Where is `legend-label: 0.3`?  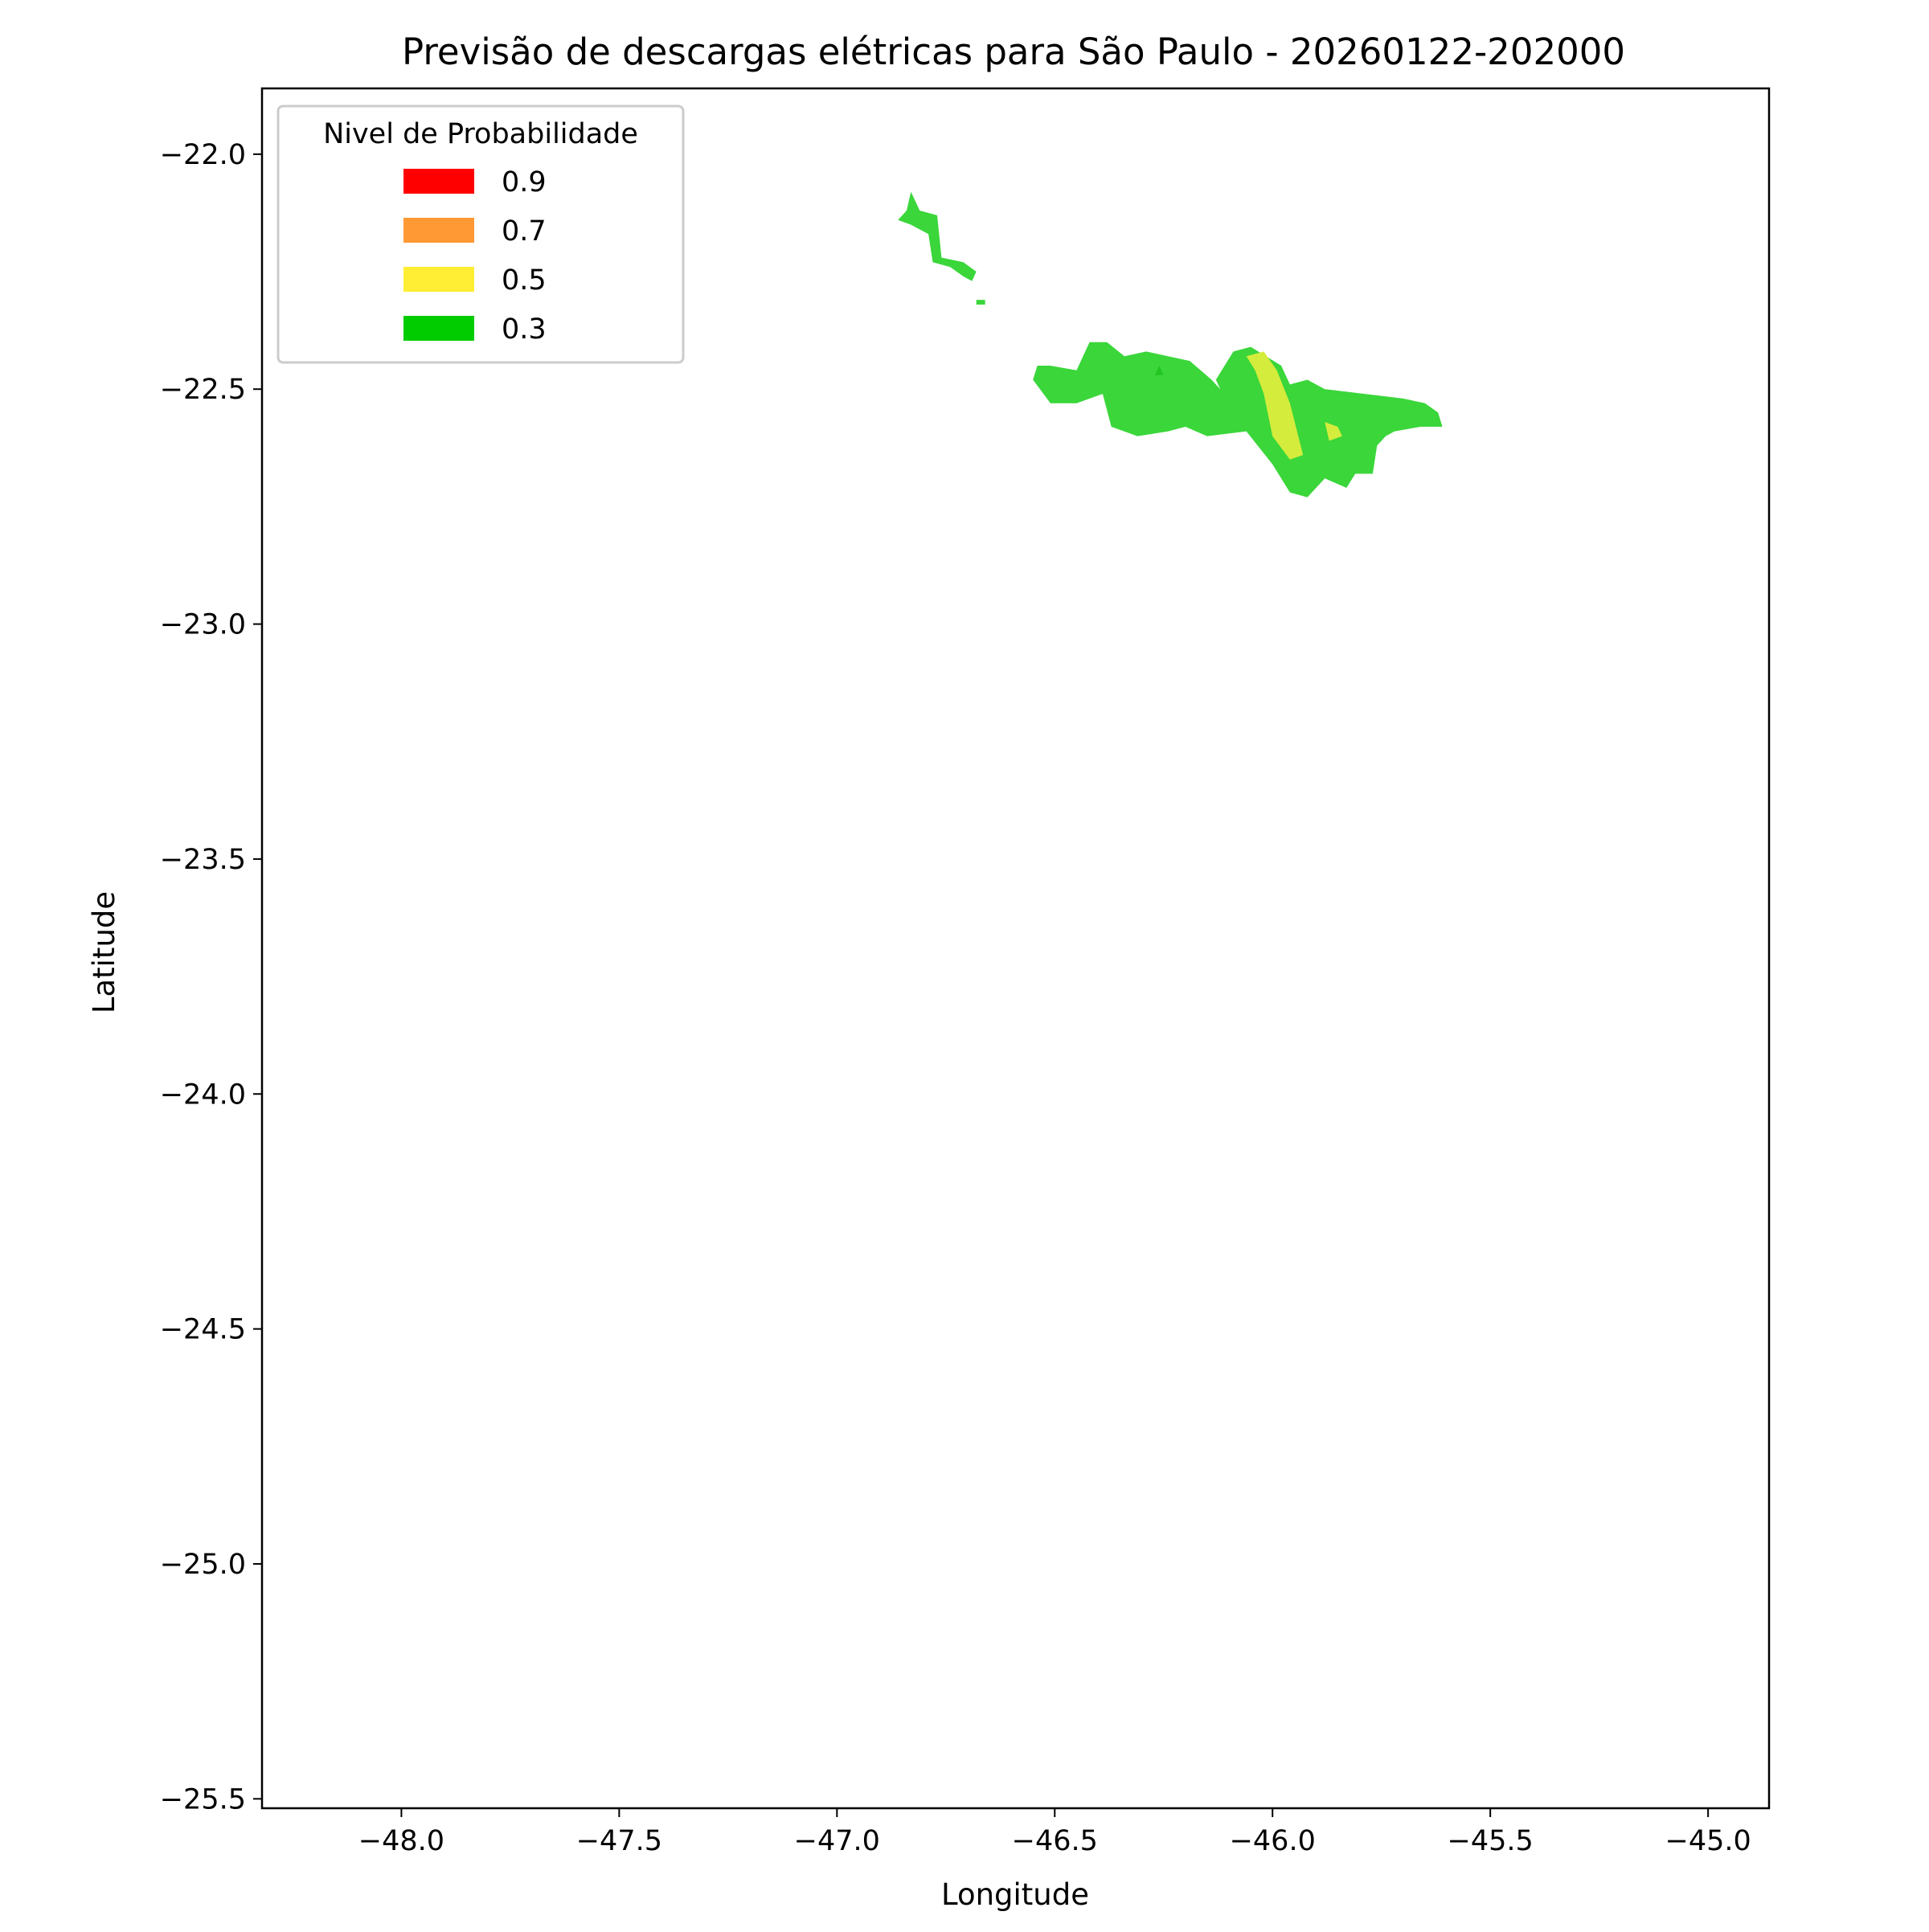 legend-label: 0.3 is located at coordinates (524, 329).